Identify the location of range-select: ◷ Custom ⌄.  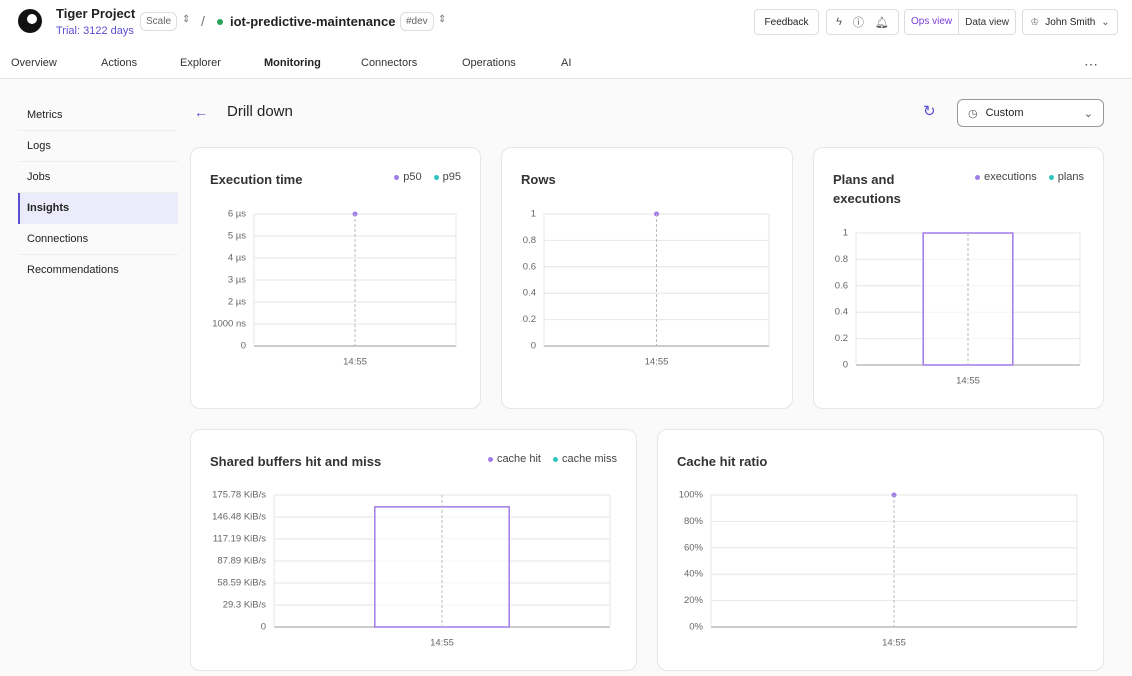
(1030, 113).